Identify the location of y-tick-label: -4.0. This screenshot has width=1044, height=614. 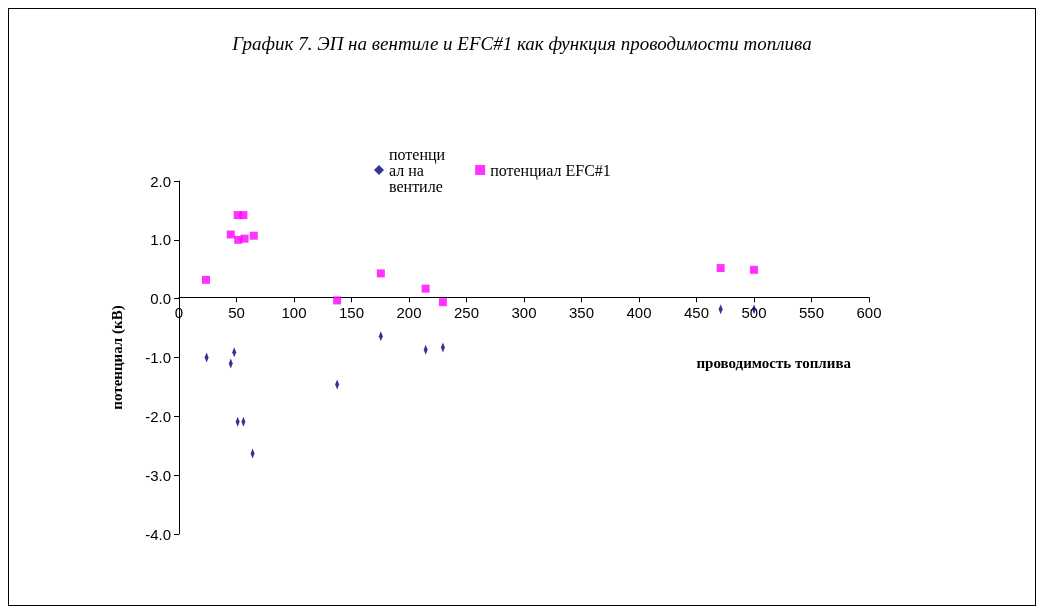
(158, 534).